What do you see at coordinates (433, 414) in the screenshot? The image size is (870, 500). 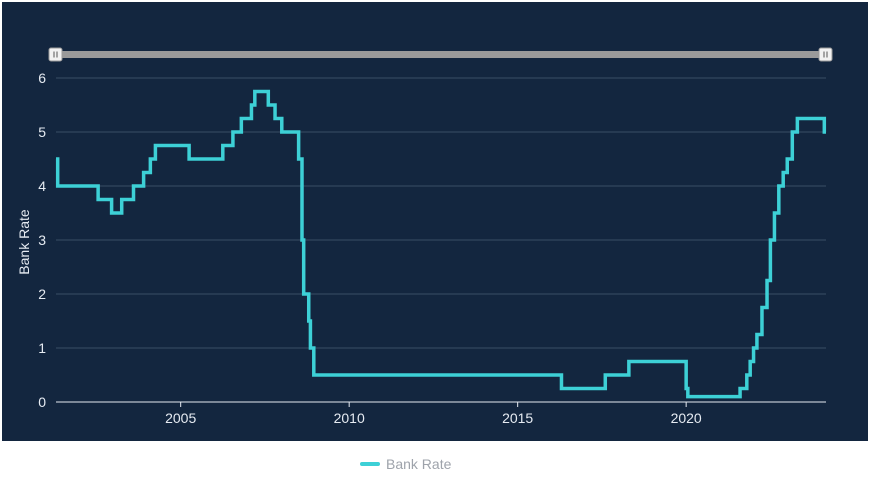 I see `x-axis-ticks: 2005 2010 2015 2020` at bounding box center [433, 414].